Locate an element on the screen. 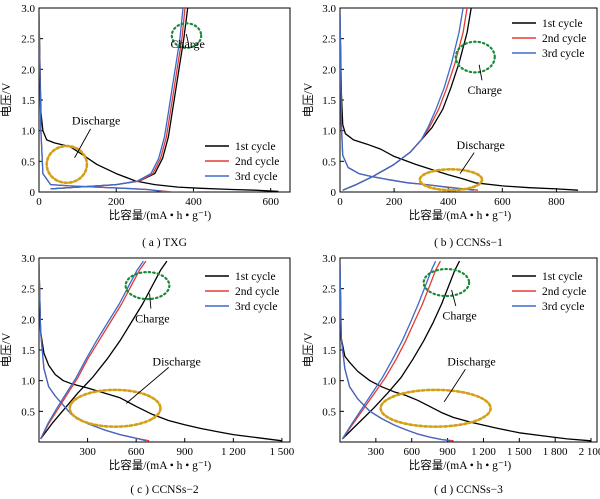 The width and height of the screenshot is (600, 499). y-tick-label: 1.5 is located at coordinates (28, 101).